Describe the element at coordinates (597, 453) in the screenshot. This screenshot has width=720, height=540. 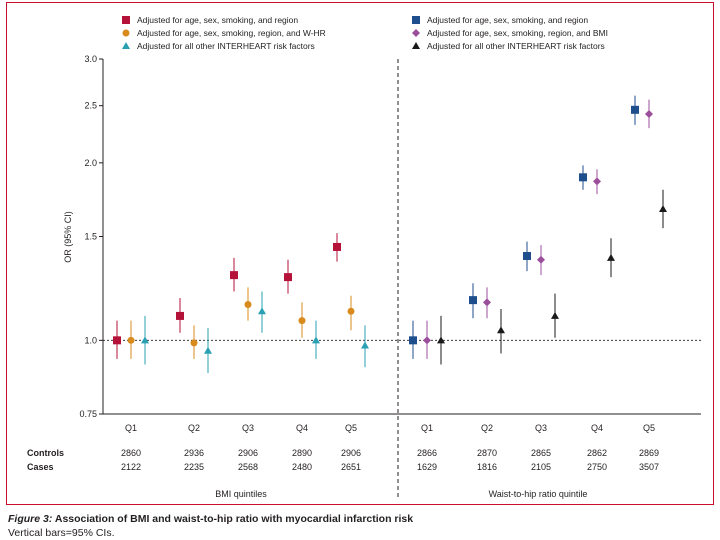
I see `controls-value: 2862` at that location.